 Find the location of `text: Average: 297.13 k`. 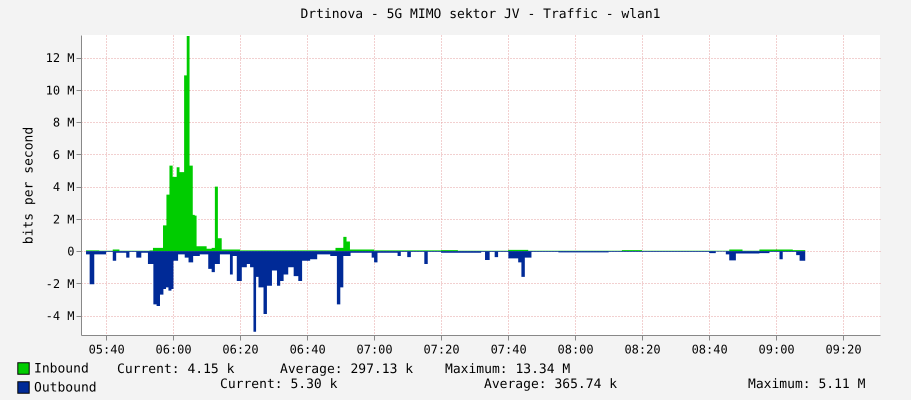

text: Average: 297.13 k is located at coordinates (347, 369).